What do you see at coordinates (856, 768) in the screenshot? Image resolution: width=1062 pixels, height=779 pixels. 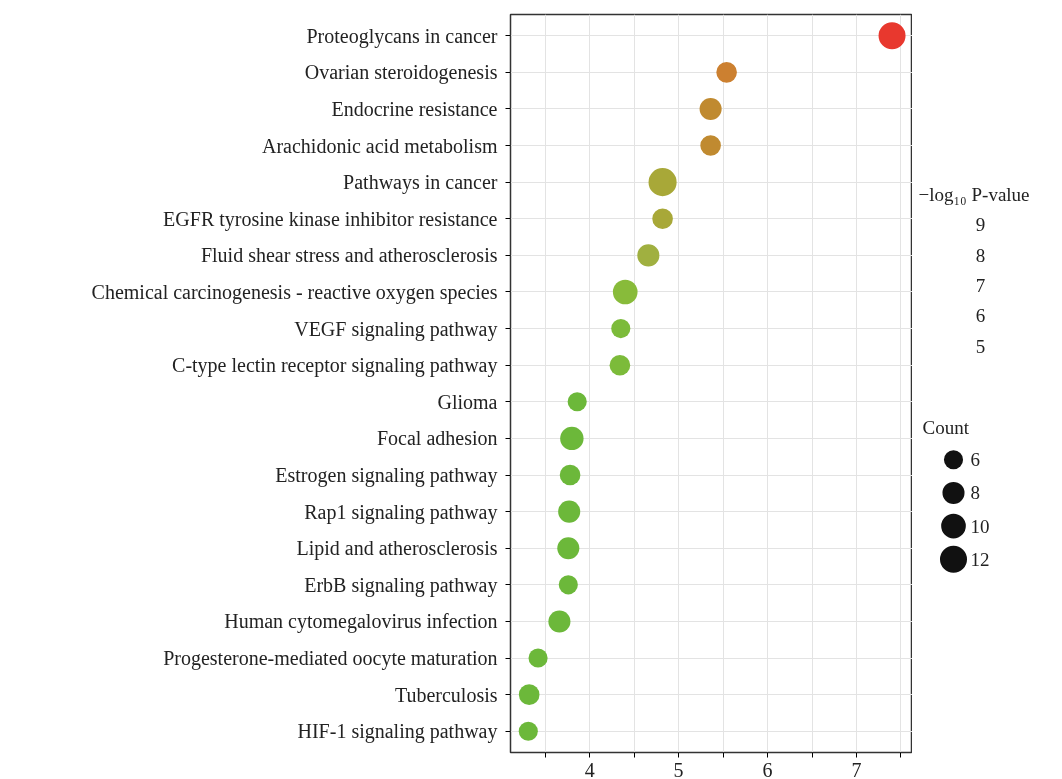 I see `x-tick-label: 7` at bounding box center [856, 768].